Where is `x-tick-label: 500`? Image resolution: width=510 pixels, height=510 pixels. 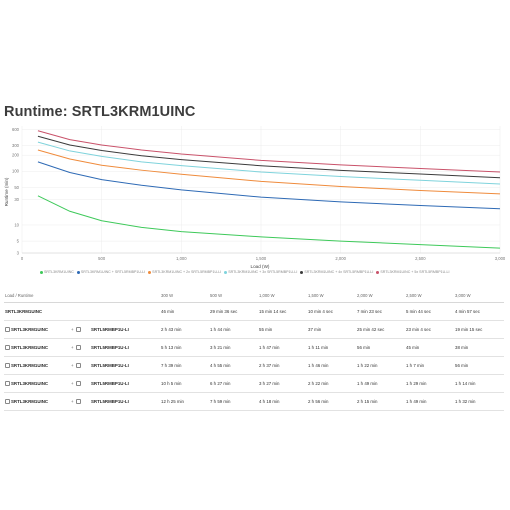
x-tick-label: 500 is located at coordinates (102, 258).